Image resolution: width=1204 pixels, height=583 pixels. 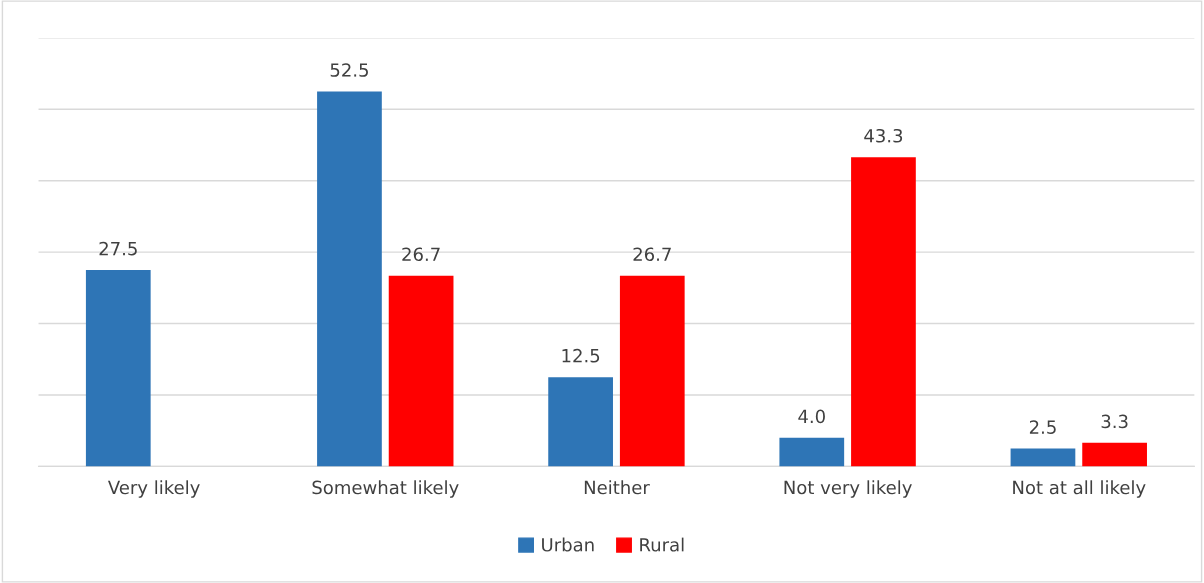 What do you see at coordinates (153, 489) in the screenshot?
I see `x-tick-label: Very likely` at bounding box center [153, 489].